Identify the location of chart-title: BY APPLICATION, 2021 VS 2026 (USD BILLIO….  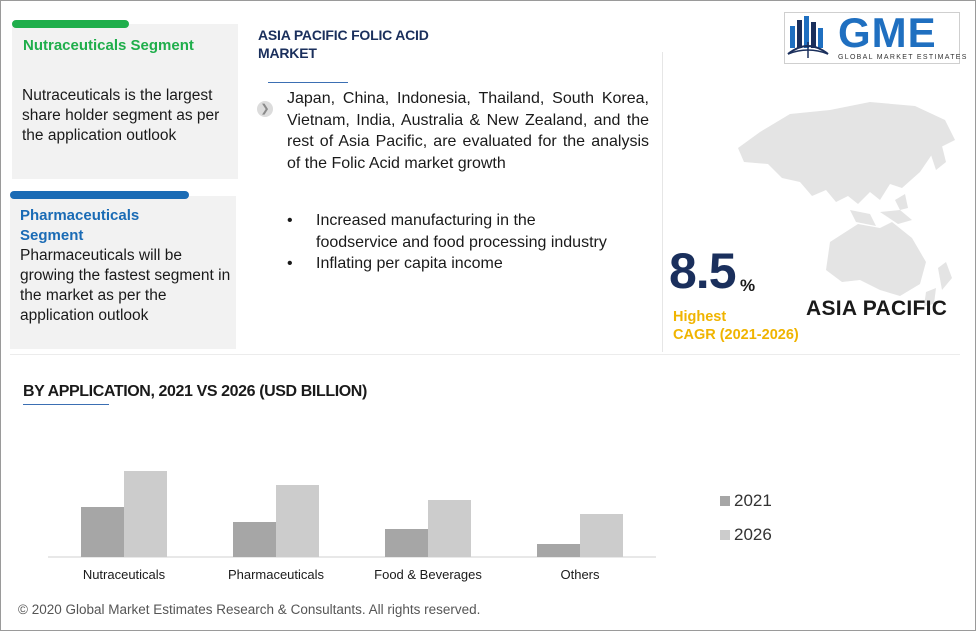
(195, 391).